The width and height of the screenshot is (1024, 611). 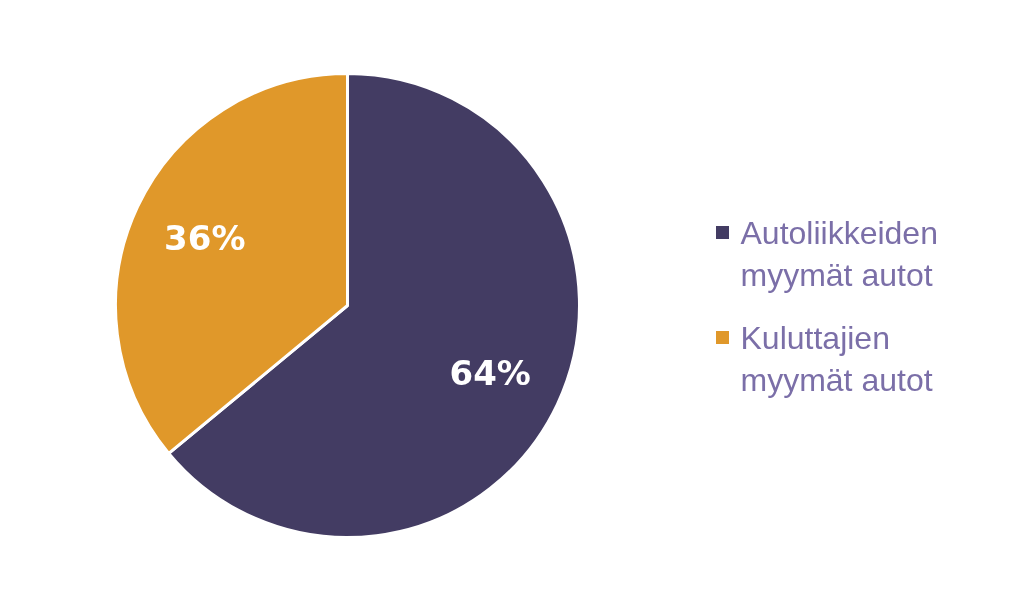 What do you see at coordinates (205, 238) in the screenshot?
I see `data-label: 36%` at bounding box center [205, 238].